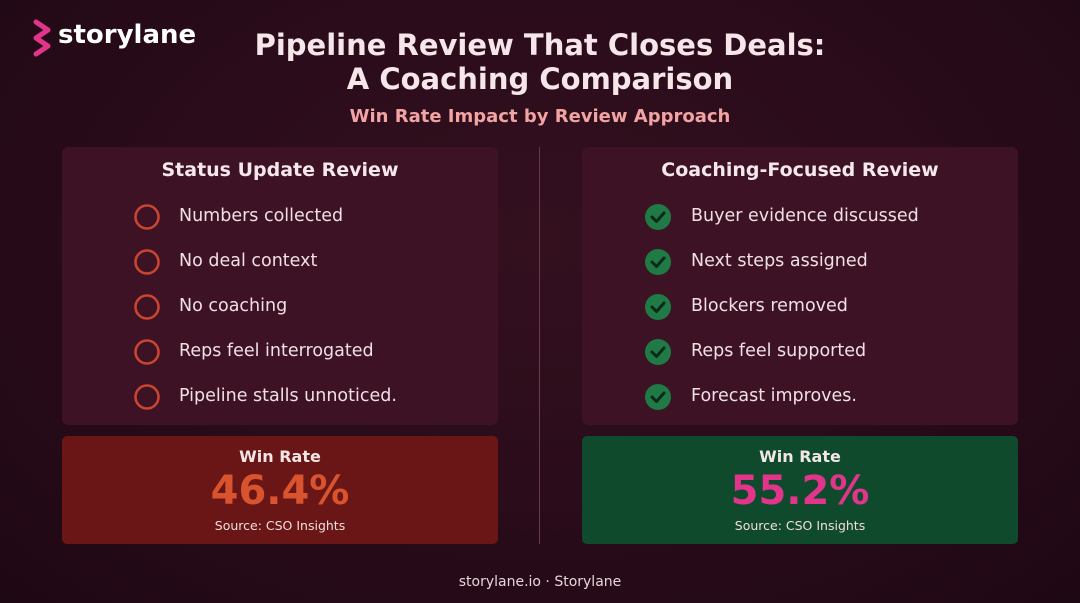  What do you see at coordinates (540, 116) in the screenshot?
I see `subtitle: Win Rate Impact by Review Approach` at bounding box center [540, 116].